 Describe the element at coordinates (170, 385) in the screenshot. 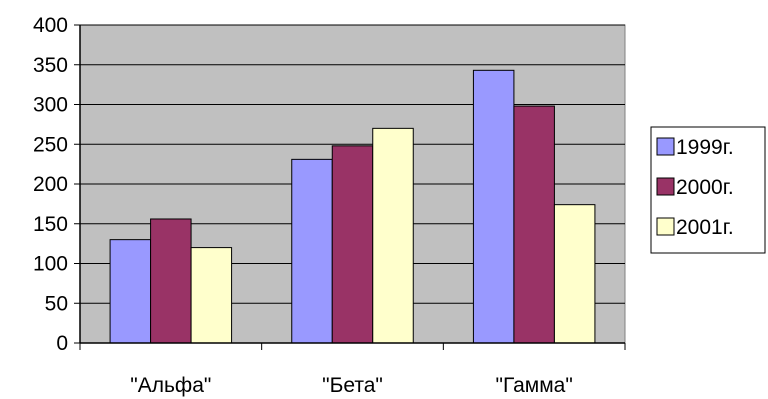

I see `x-tick-label: "Альфа"` at that location.